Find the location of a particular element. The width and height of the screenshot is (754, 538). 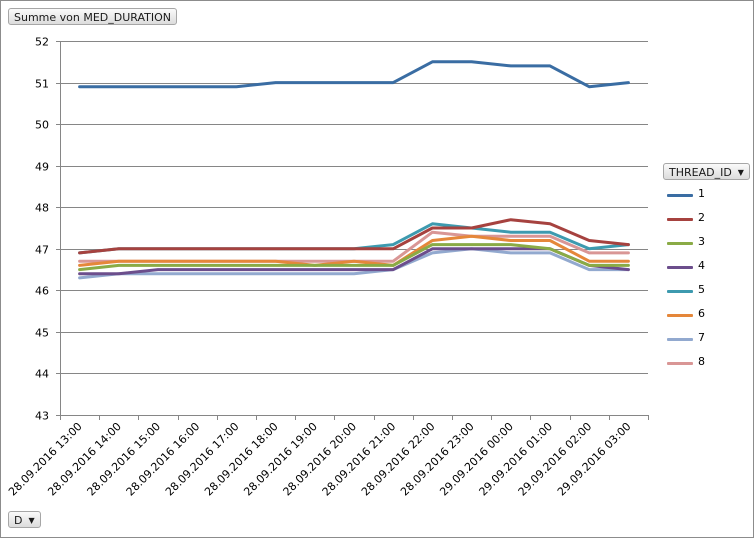

legend-label: 6 is located at coordinates (701, 313).